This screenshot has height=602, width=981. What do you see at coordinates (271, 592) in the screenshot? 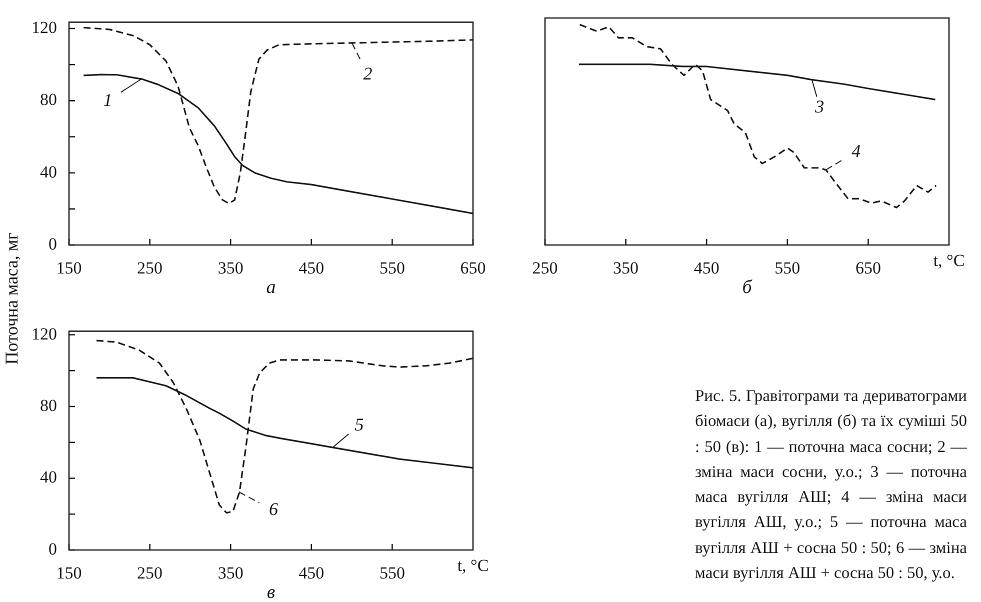
I see `text: в` at bounding box center [271, 592].